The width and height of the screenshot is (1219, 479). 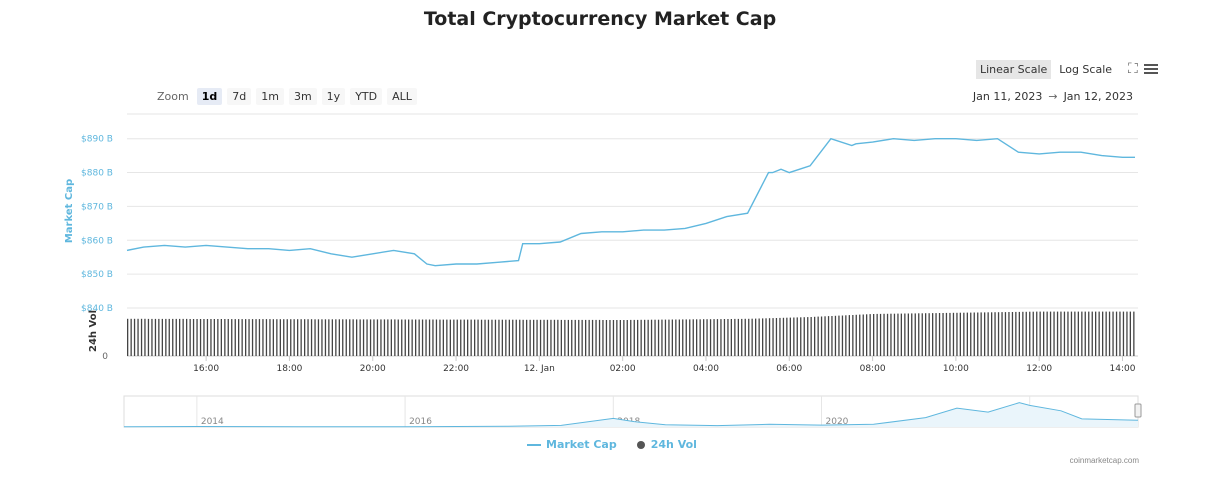 I want to click on legend-volume-label: 24h Vol, so click(x=673, y=444).